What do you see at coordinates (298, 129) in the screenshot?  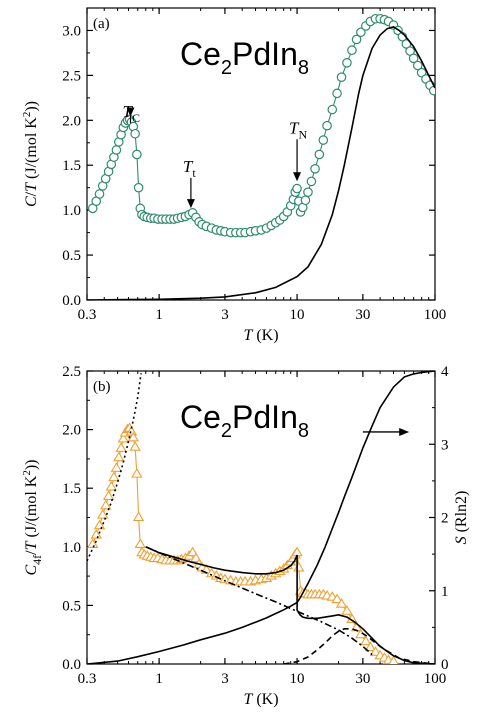 I see `transition-label: TN` at bounding box center [298, 129].